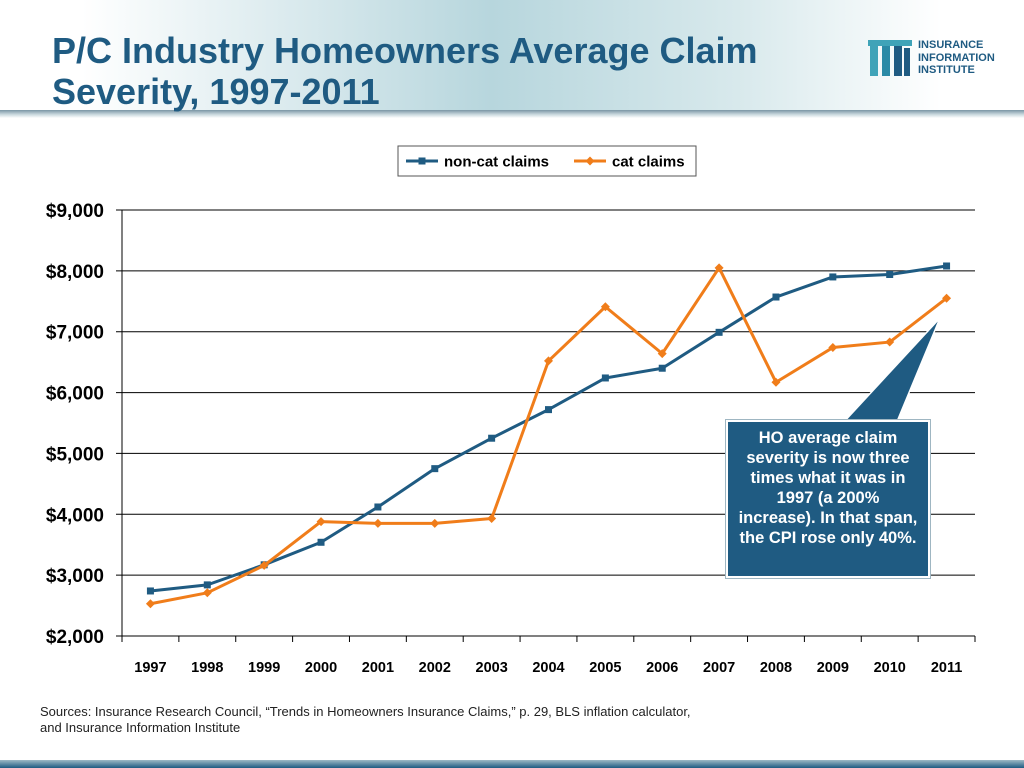 The height and width of the screenshot is (768, 1024). Describe the element at coordinates (75, 272) in the screenshot. I see `y-tick-label: $8,000` at that location.